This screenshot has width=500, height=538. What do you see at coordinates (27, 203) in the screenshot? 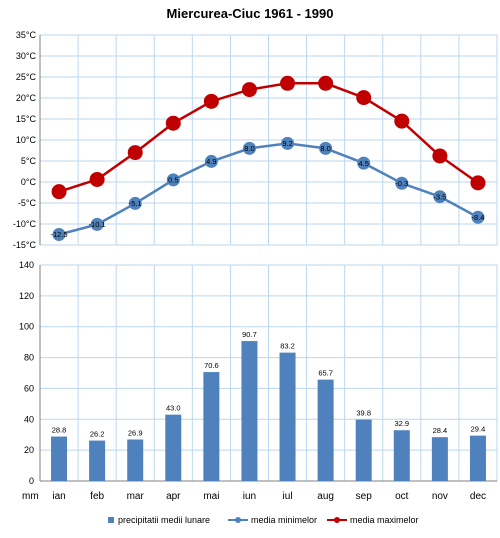
I see `y-tick-label: -5°C` at bounding box center [27, 203].